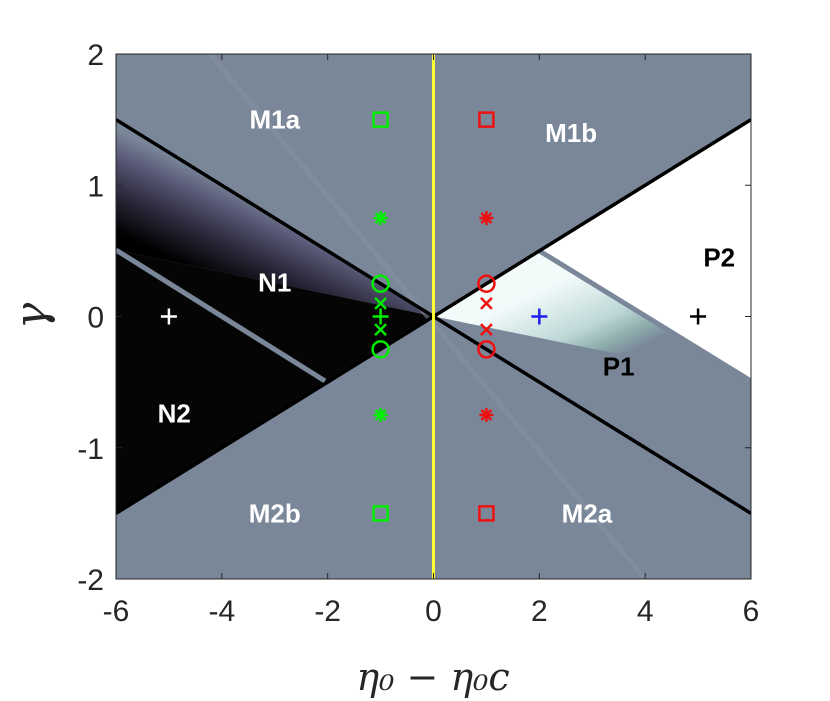 The height and width of the screenshot is (701, 830). I want to click on y-tick-label: -2, so click(90, 580).